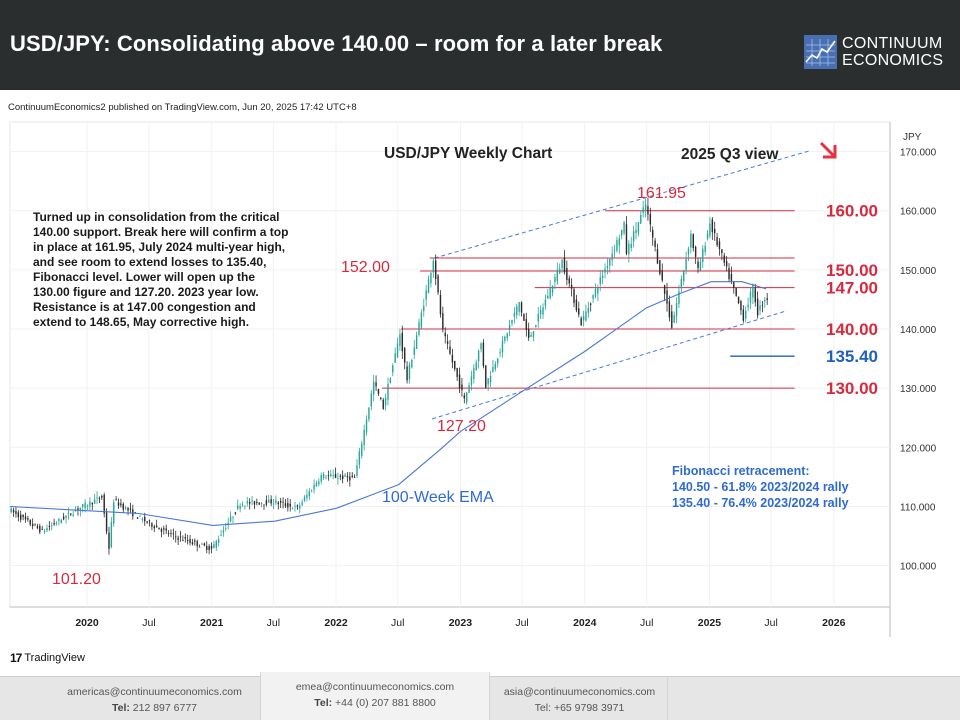 This screenshot has height=720, width=960. What do you see at coordinates (76, 579) in the screenshot?
I see `label-101-20: 101.20` at bounding box center [76, 579].